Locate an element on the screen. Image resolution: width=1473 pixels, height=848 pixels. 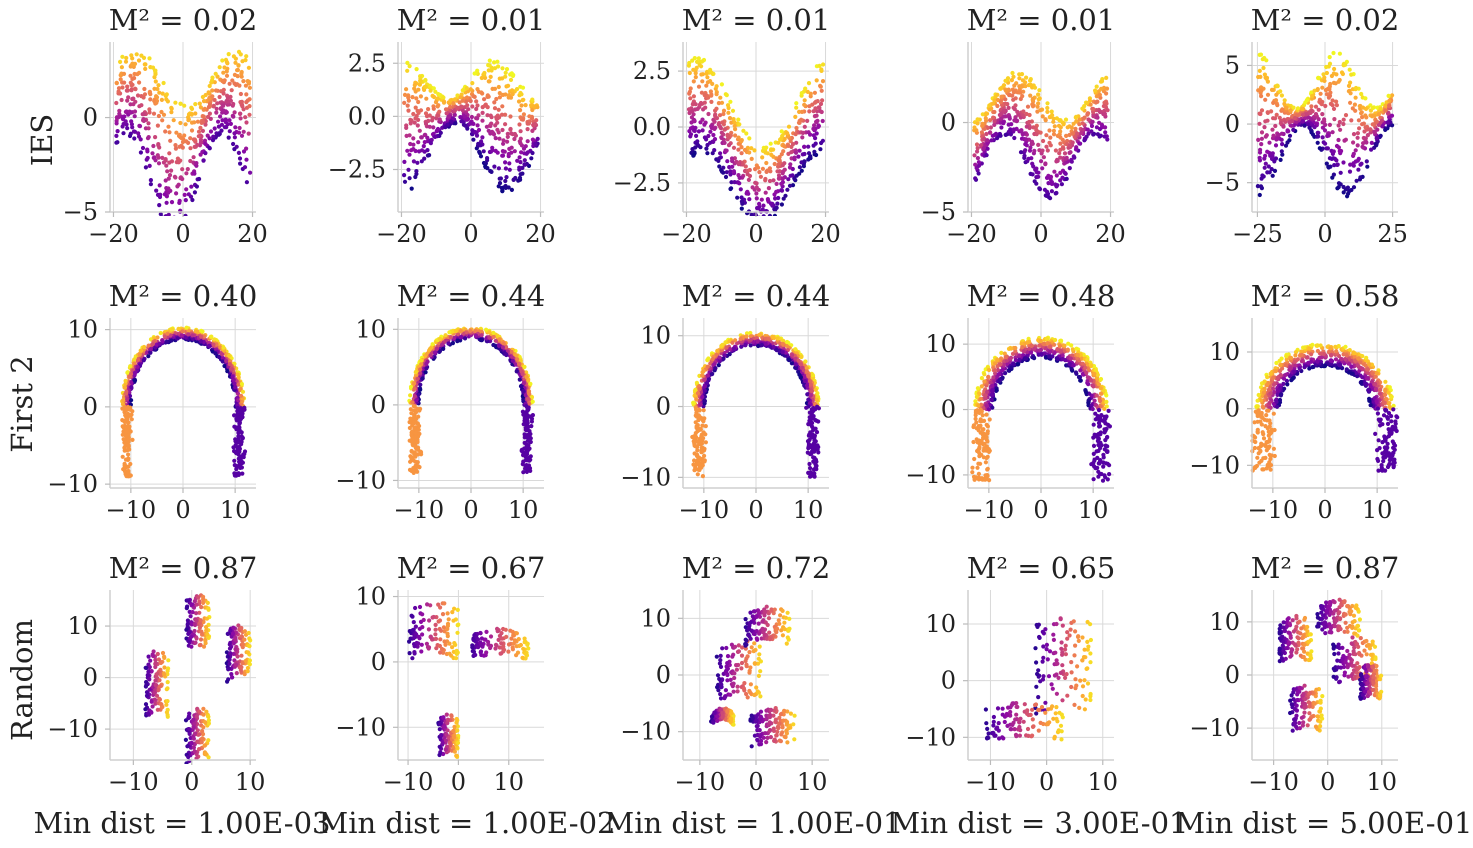
y-tick-label: 2.5 is located at coordinates (652, 71).